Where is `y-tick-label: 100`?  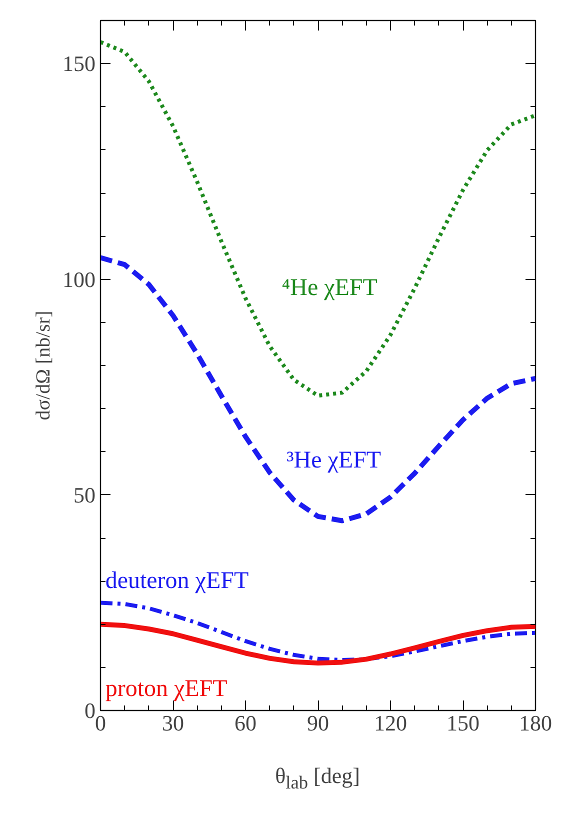
y-tick-label: 100 is located at coordinates (79, 279).